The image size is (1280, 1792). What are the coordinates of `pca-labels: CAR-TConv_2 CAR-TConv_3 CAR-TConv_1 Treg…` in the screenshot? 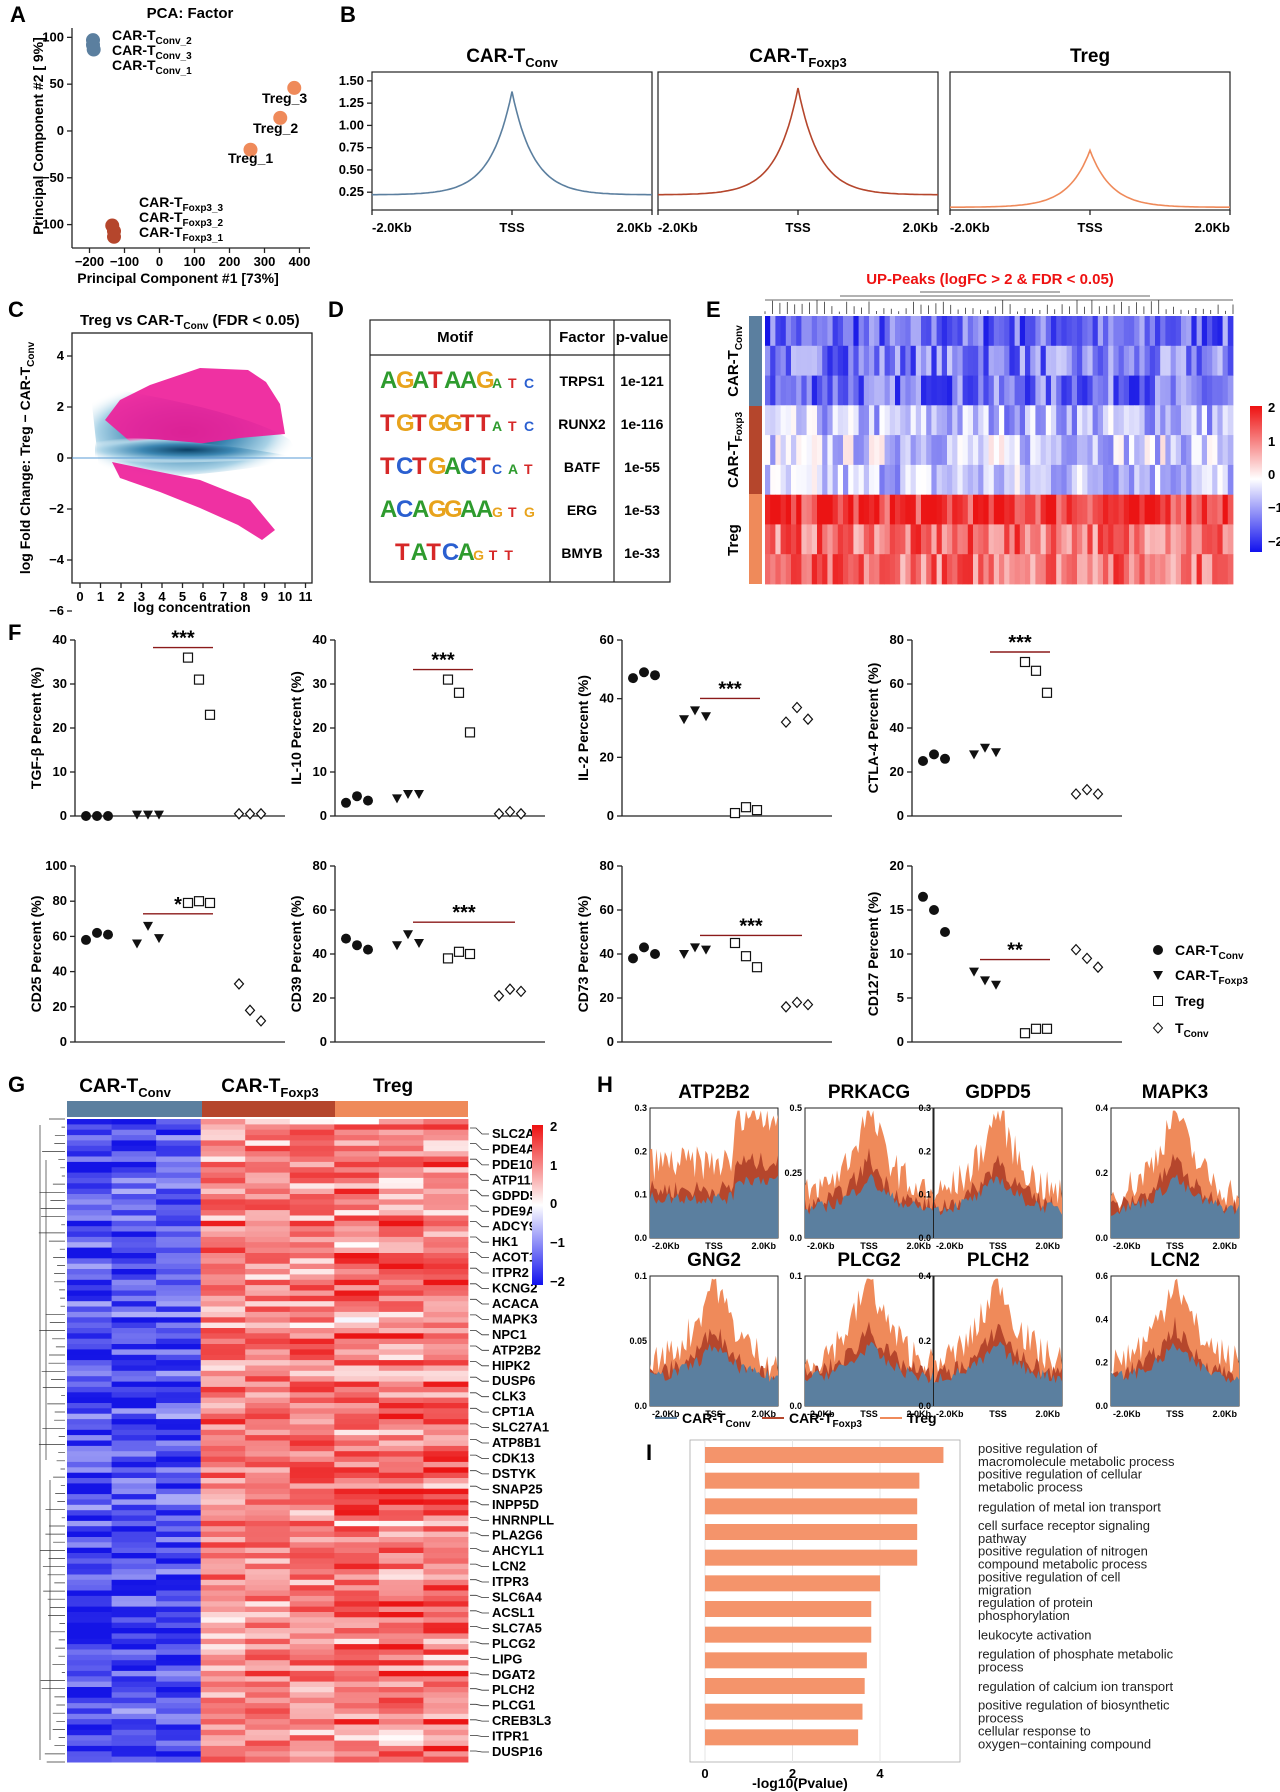 It's located at (209, 135).